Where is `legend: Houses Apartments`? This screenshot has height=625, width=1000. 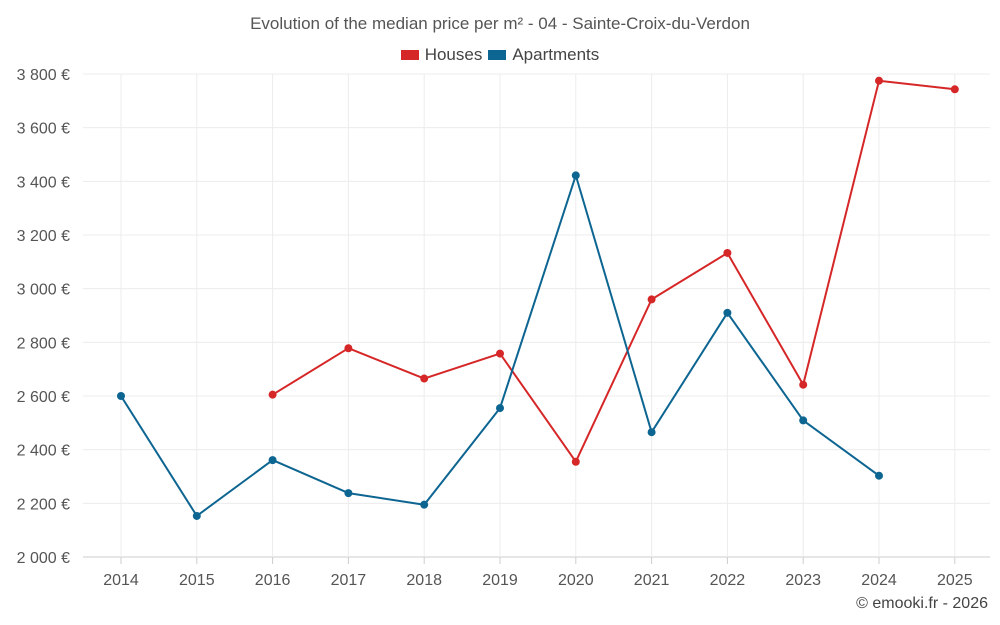
legend: Houses Apartments is located at coordinates (500, 55).